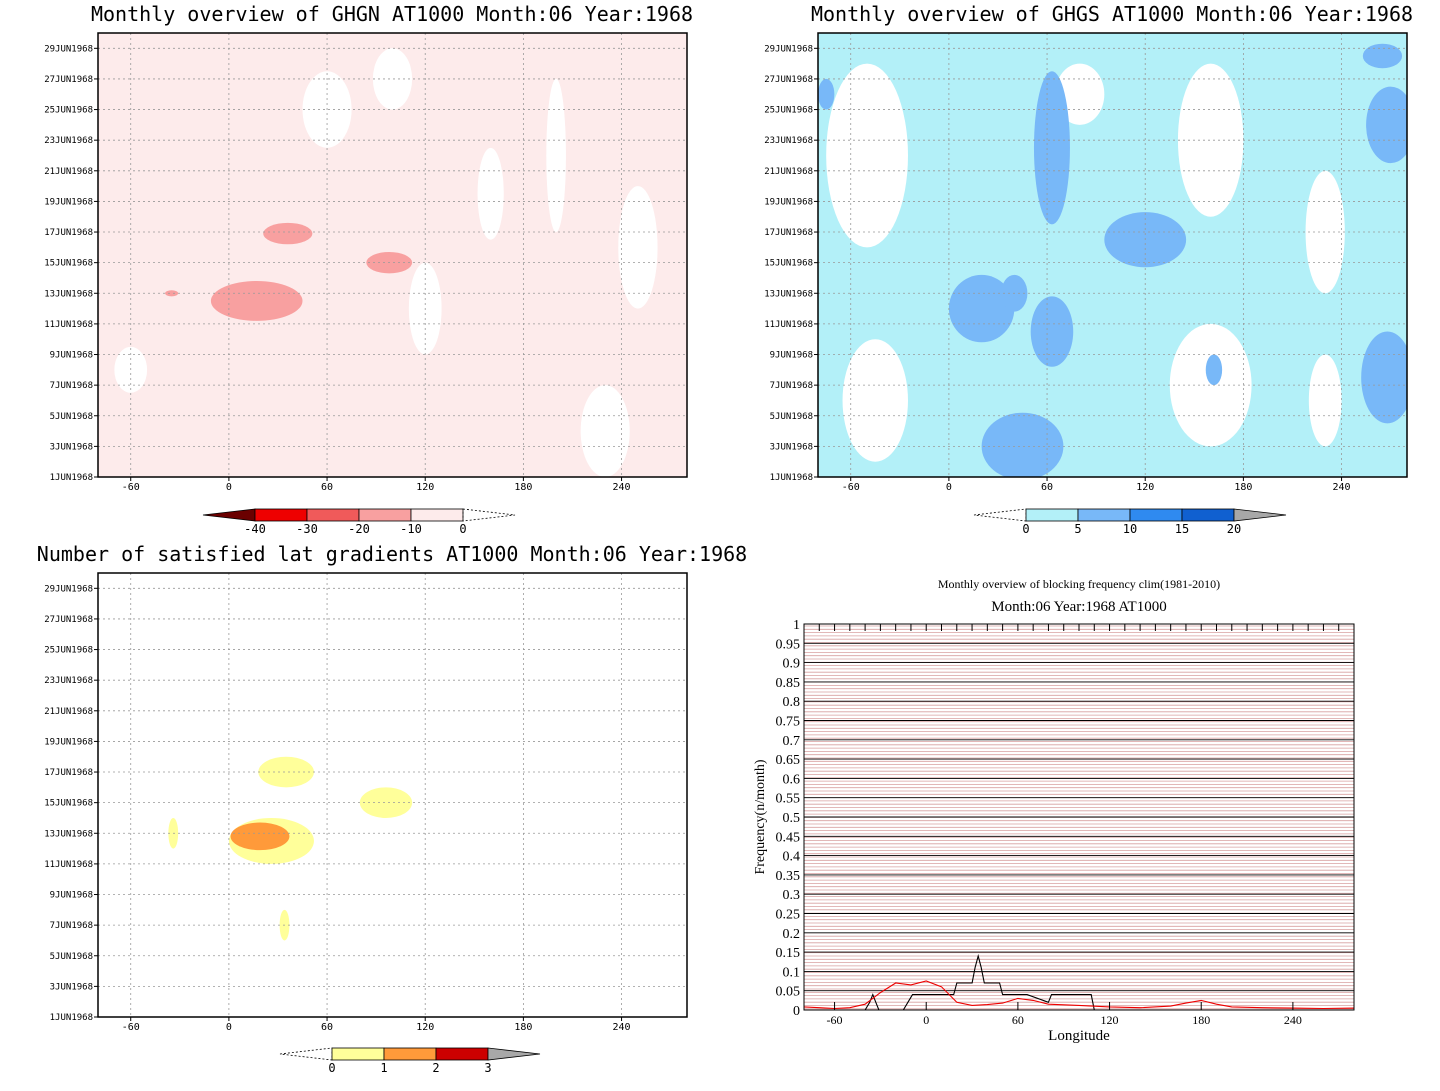  What do you see at coordinates (68, 325) in the screenshot?
I see `y-tick-label: 11JUN1968` at bounding box center [68, 325].